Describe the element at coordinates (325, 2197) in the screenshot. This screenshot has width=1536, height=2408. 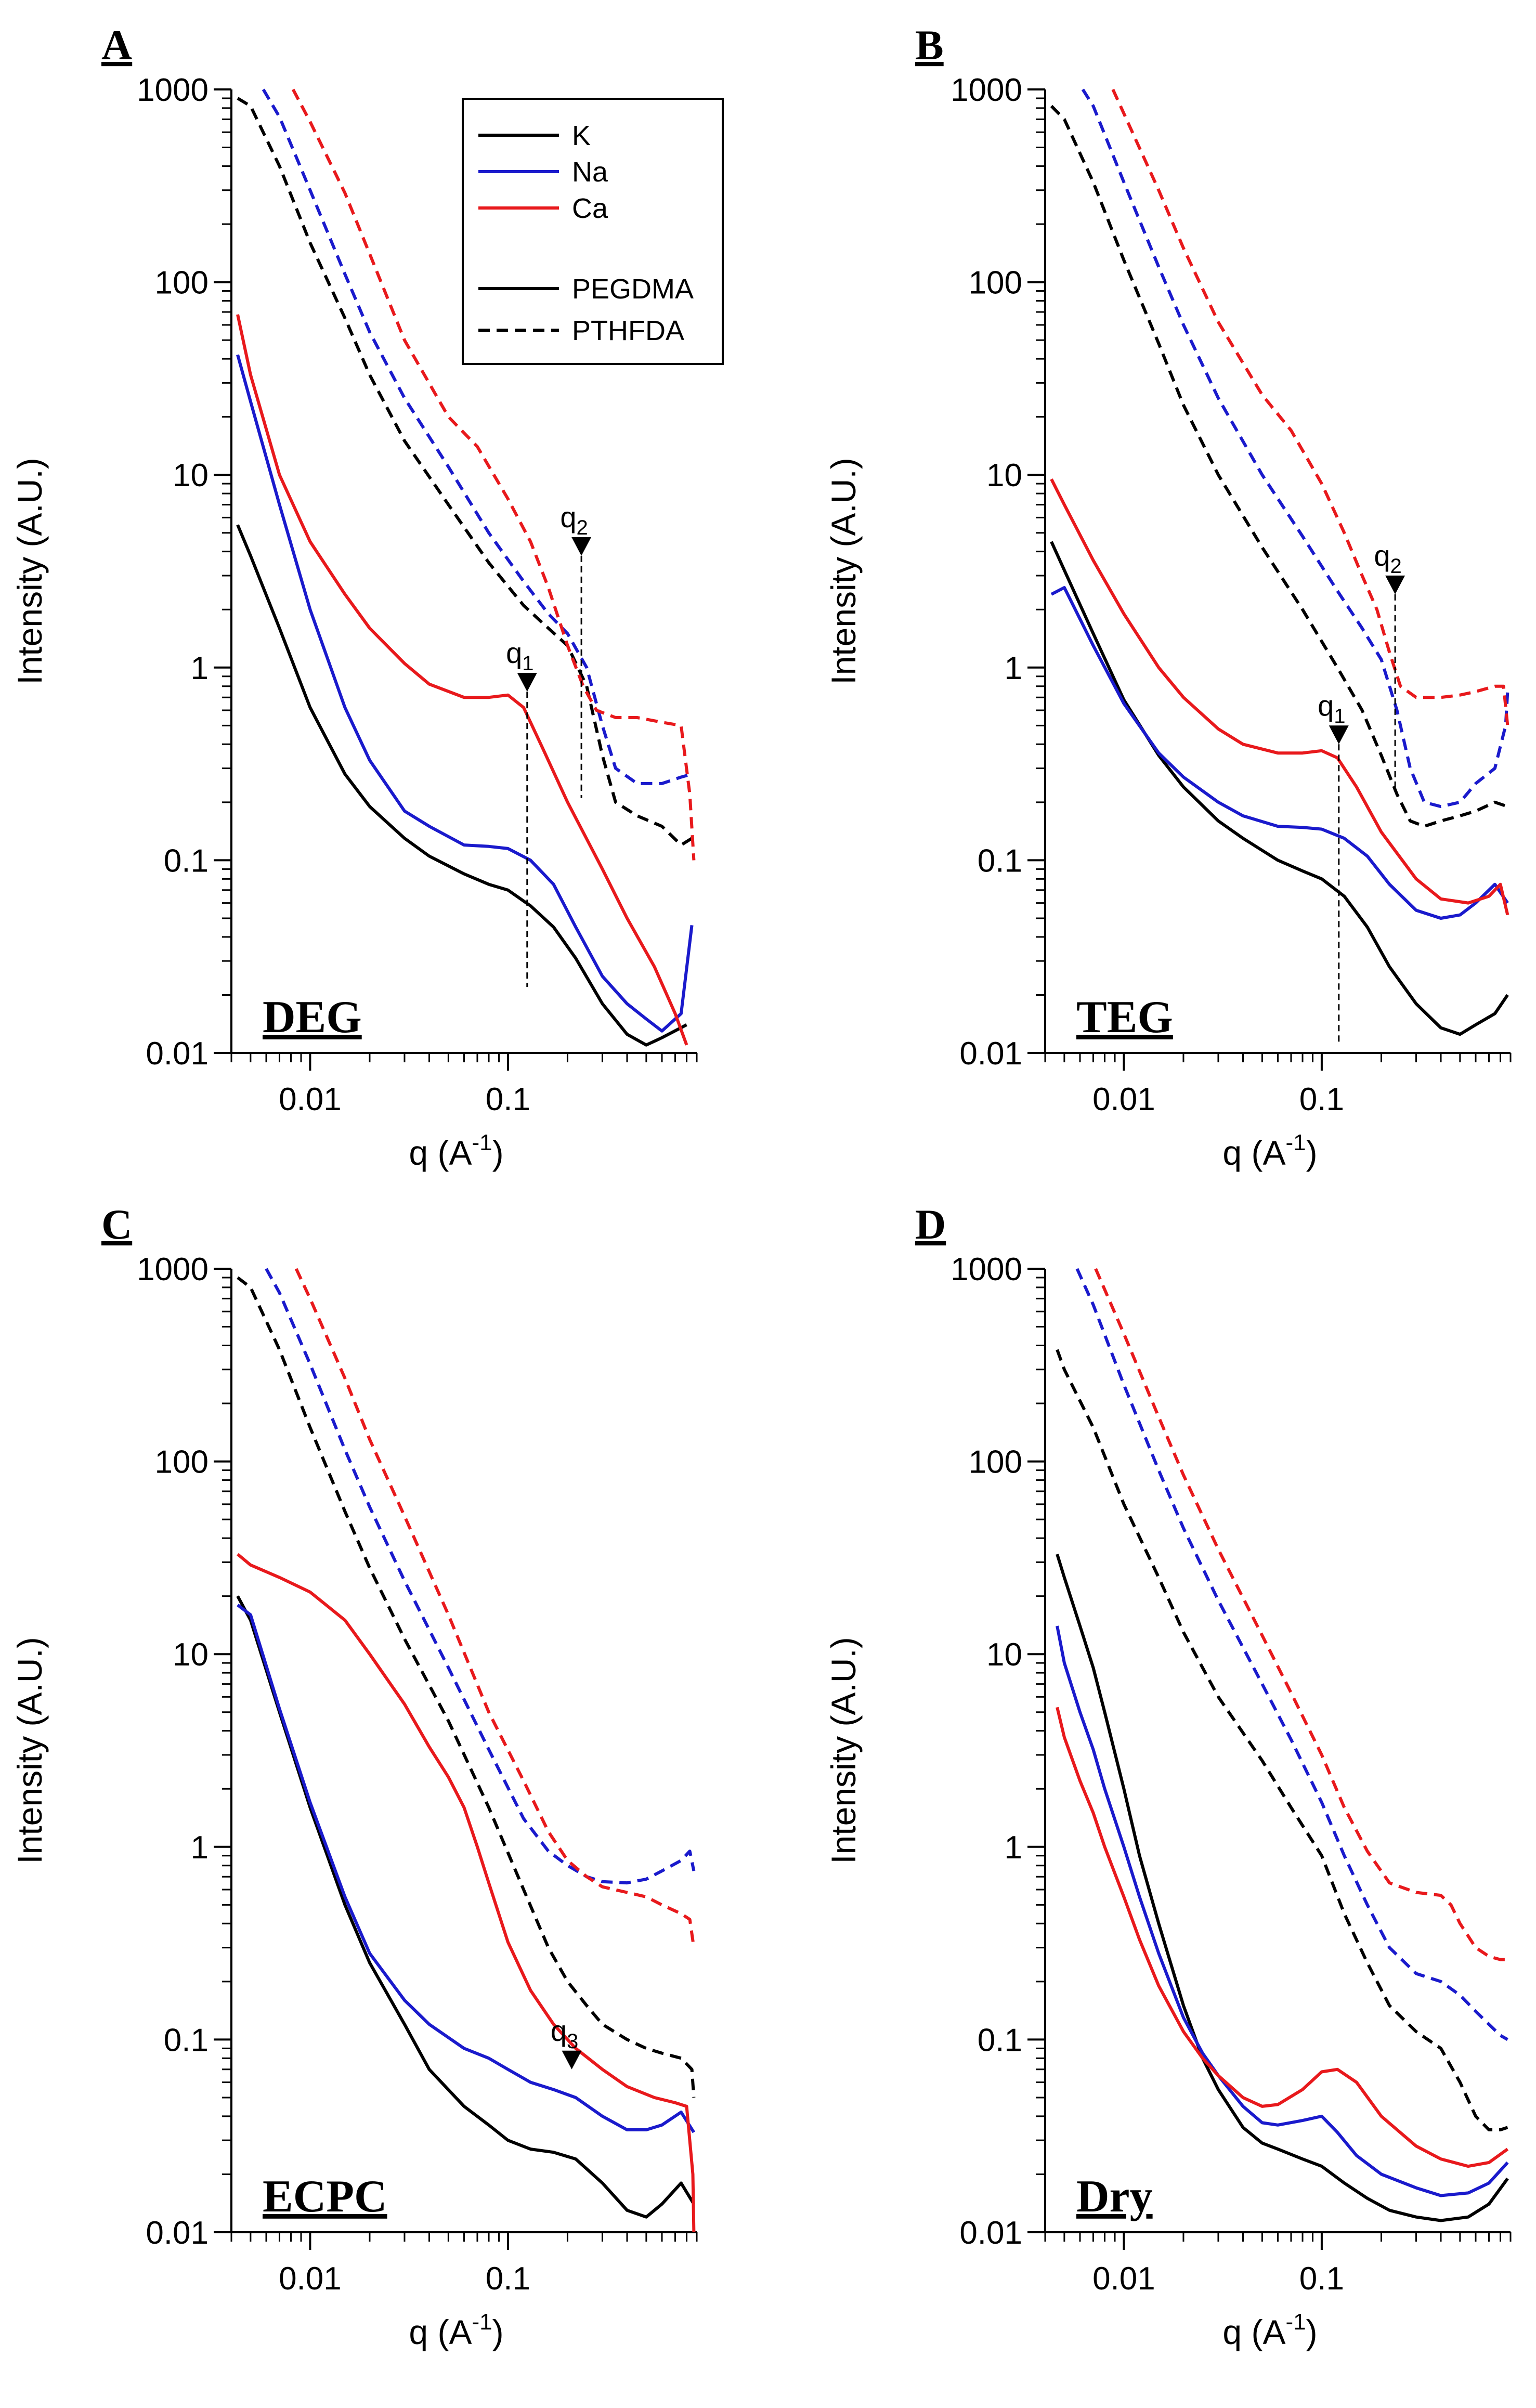
I see `panel-condition-label: ECPC` at that location.